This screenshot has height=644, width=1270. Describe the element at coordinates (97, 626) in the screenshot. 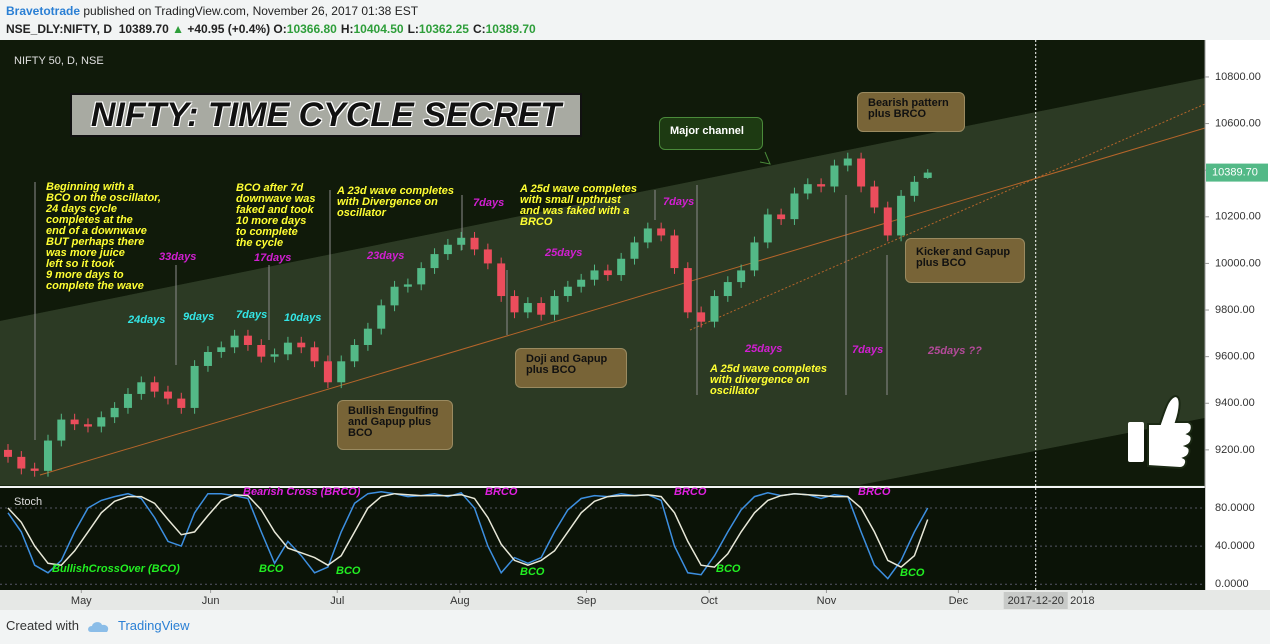

I see `logo` at that location.